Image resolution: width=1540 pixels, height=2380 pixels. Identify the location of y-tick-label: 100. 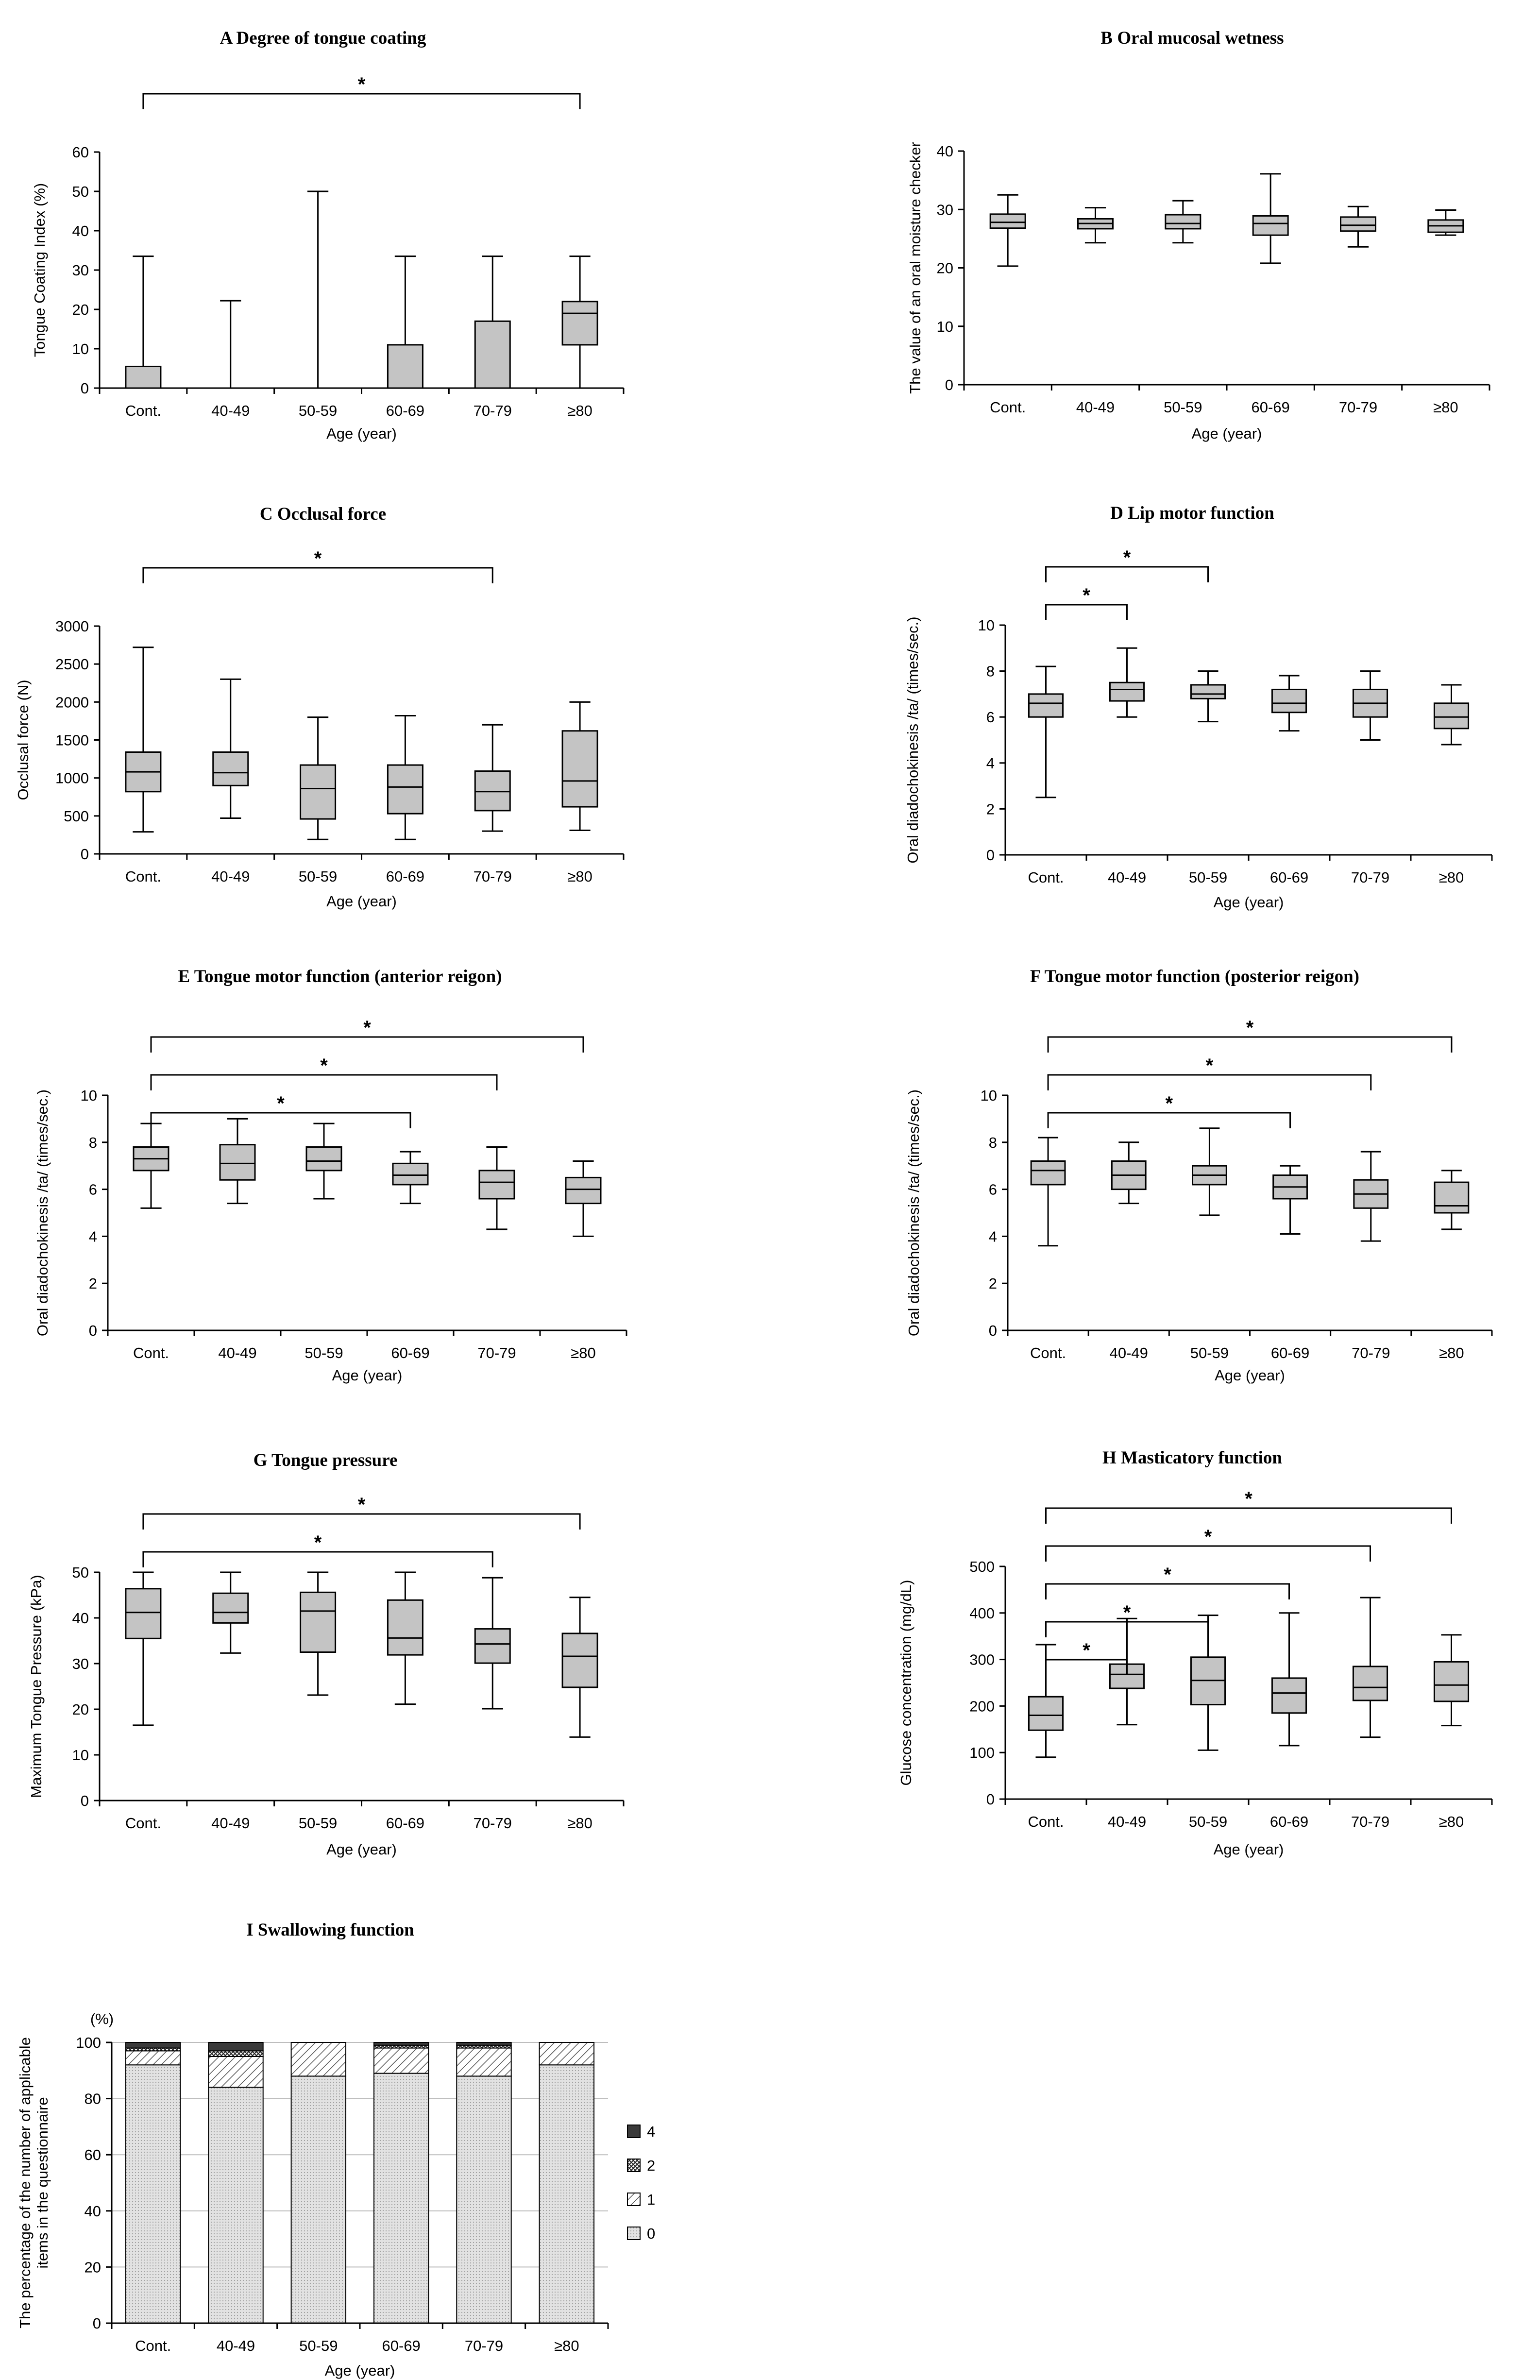
(88, 2042).